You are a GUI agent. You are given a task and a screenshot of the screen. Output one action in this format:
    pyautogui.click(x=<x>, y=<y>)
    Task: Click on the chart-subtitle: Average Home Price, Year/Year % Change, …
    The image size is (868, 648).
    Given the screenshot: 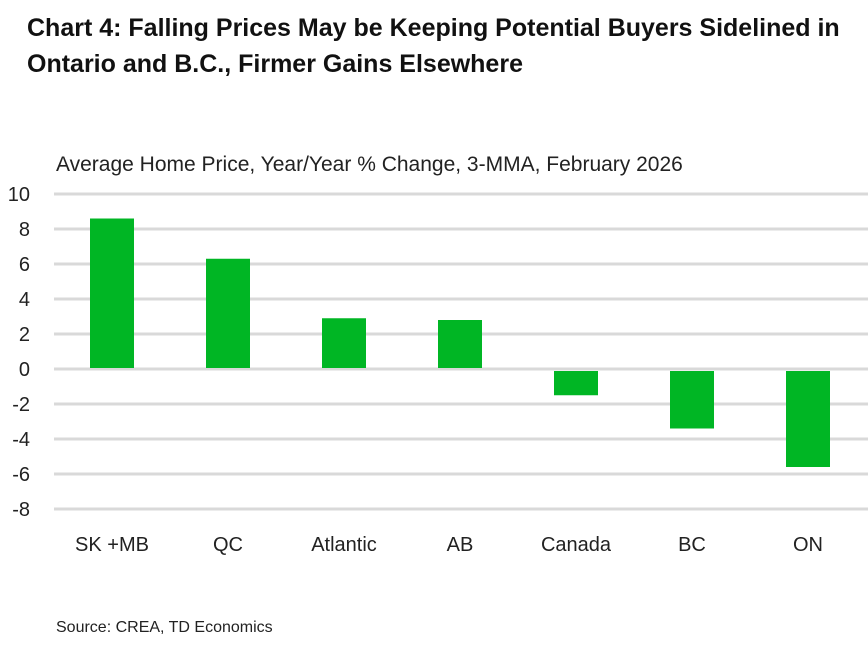 What is the action you would take?
    pyautogui.click(x=369, y=164)
    